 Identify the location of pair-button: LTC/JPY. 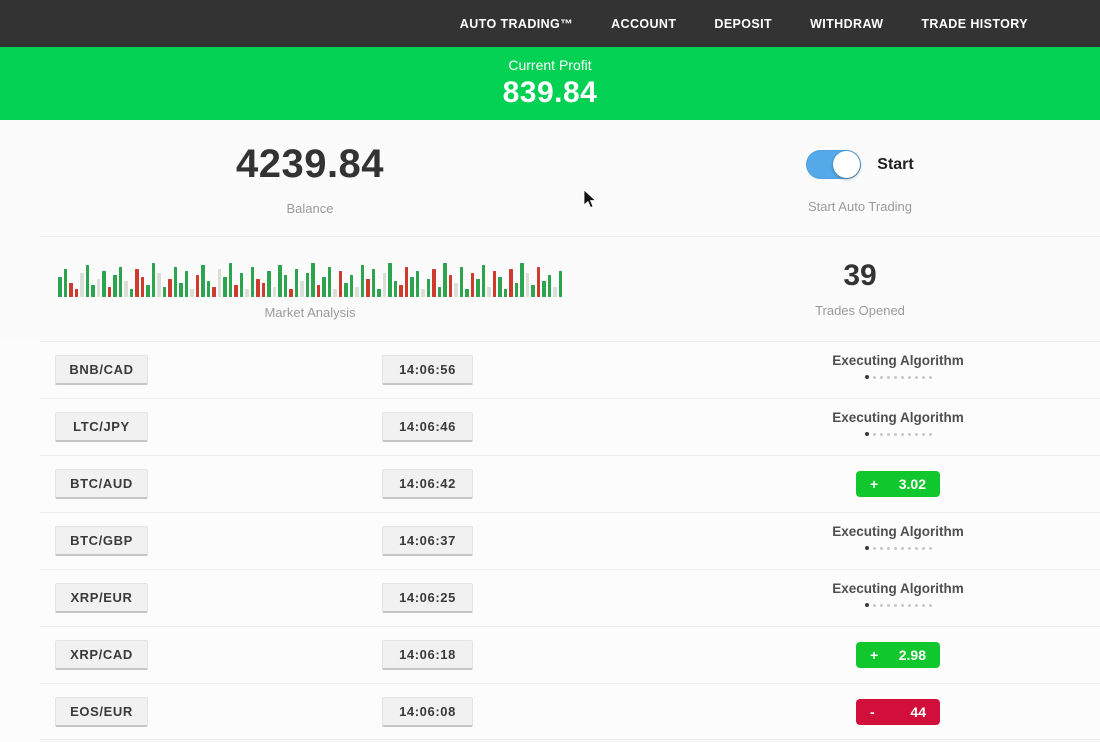
(101, 427).